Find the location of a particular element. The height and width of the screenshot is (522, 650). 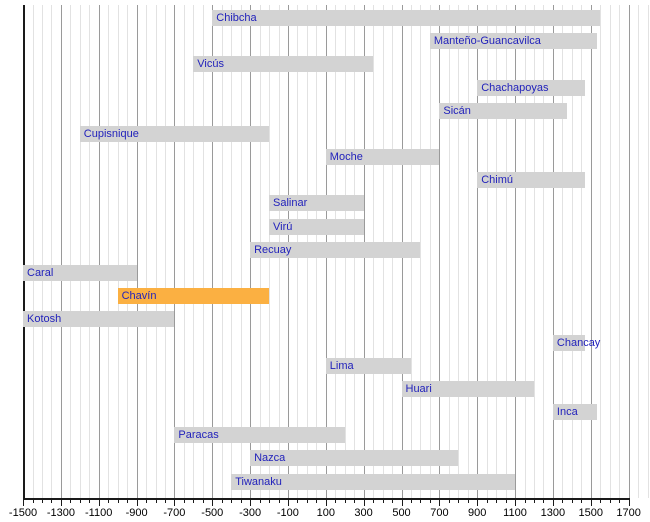

bar-label-chimu: Chimú is located at coordinates (497, 180).